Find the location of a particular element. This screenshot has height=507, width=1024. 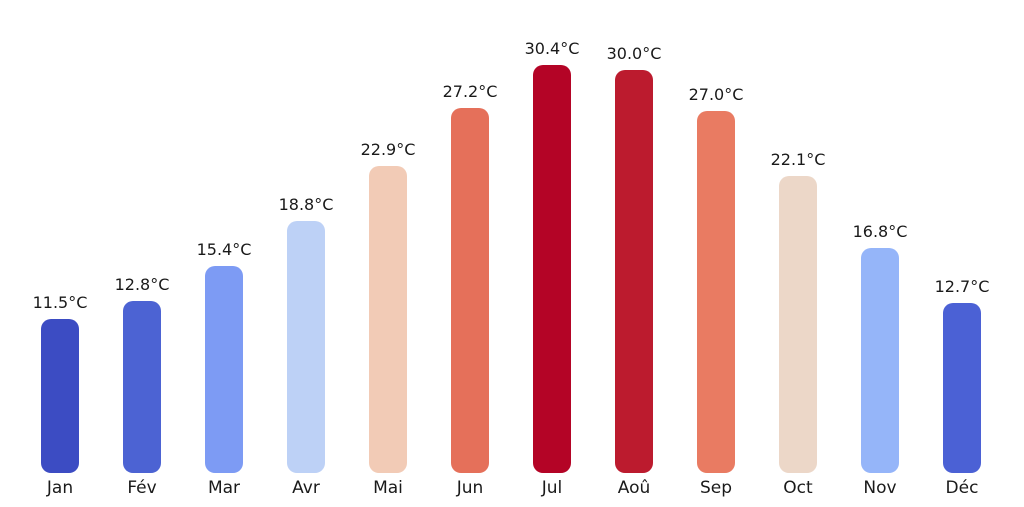

month-tick-label: Jan is located at coordinates (60, 488).